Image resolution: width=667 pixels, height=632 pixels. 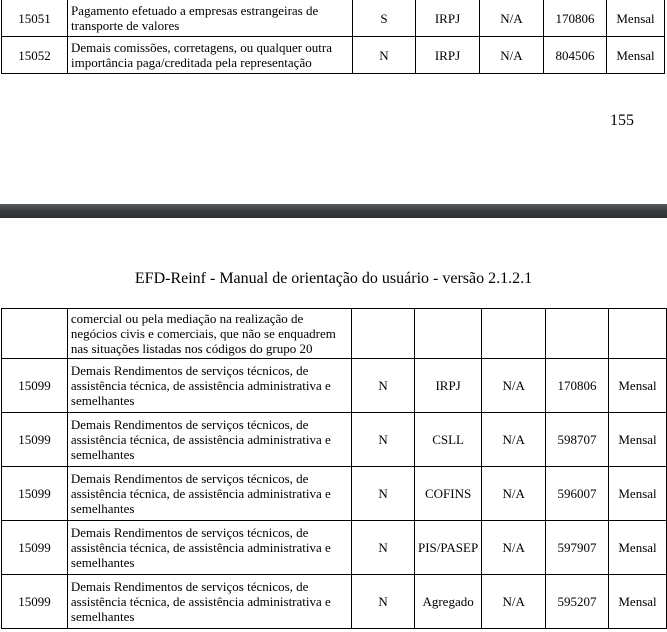 What do you see at coordinates (34, 333) in the screenshot?
I see `code-cell` at bounding box center [34, 333].